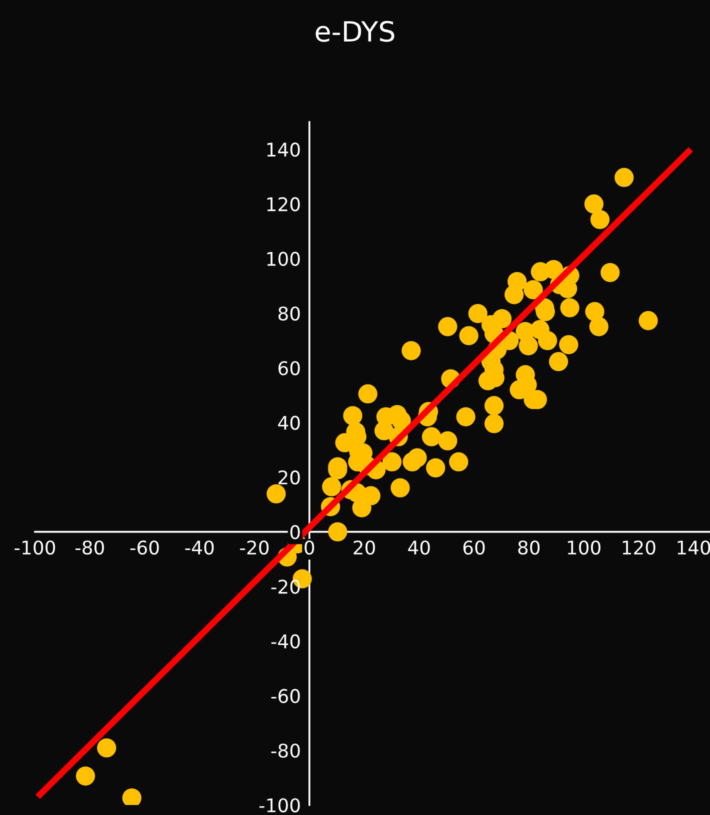 The width and height of the screenshot is (710, 815). What do you see at coordinates (285, 641) in the screenshot?
I see `y-tick-label: -40` at bounding box center [285, 641].